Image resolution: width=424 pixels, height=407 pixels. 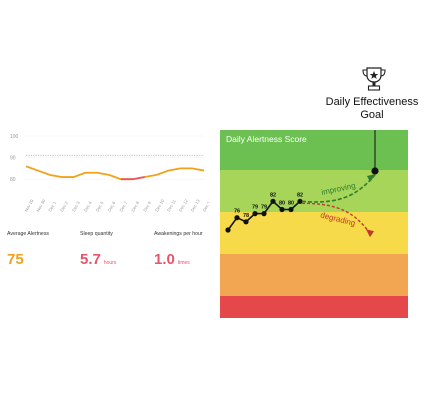 I want to click on metric-value: 5.7 hours, so click(x=98, y=259).